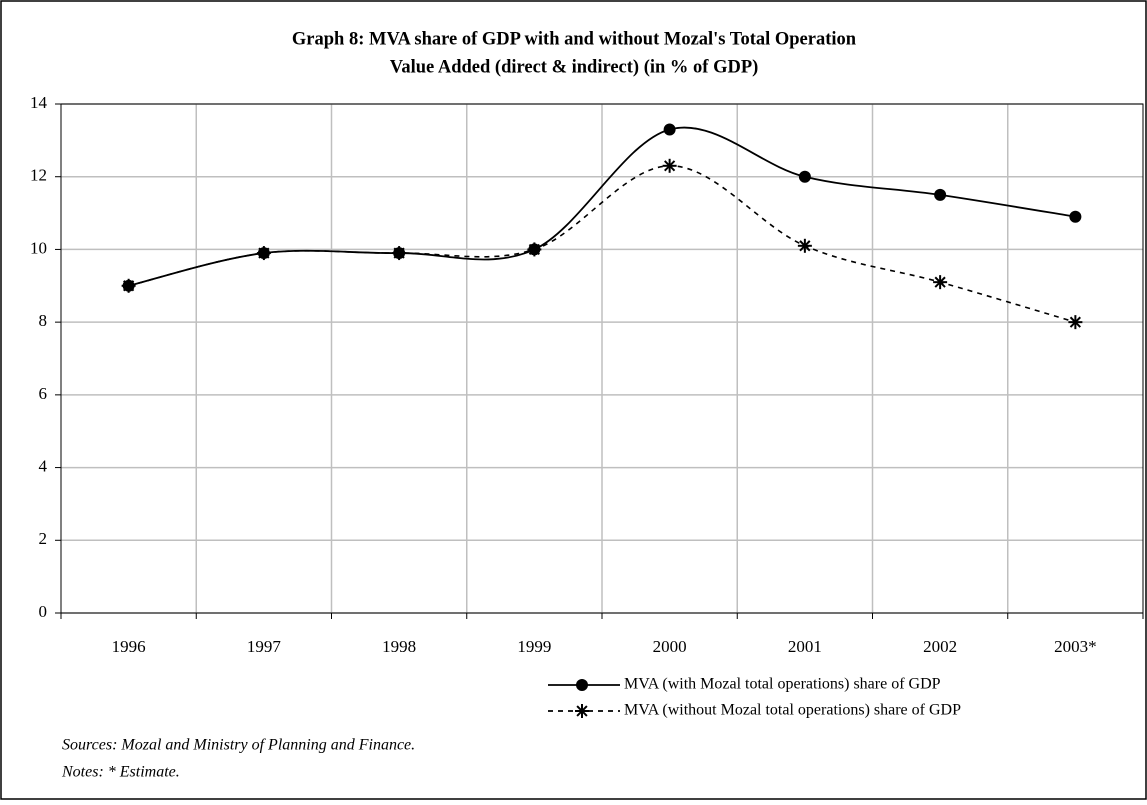 This screenshot has height=805, width=1147. Describe the element at coordinates (43, 538) in the screenshot. I see `y-tick-label: 2` at that location.